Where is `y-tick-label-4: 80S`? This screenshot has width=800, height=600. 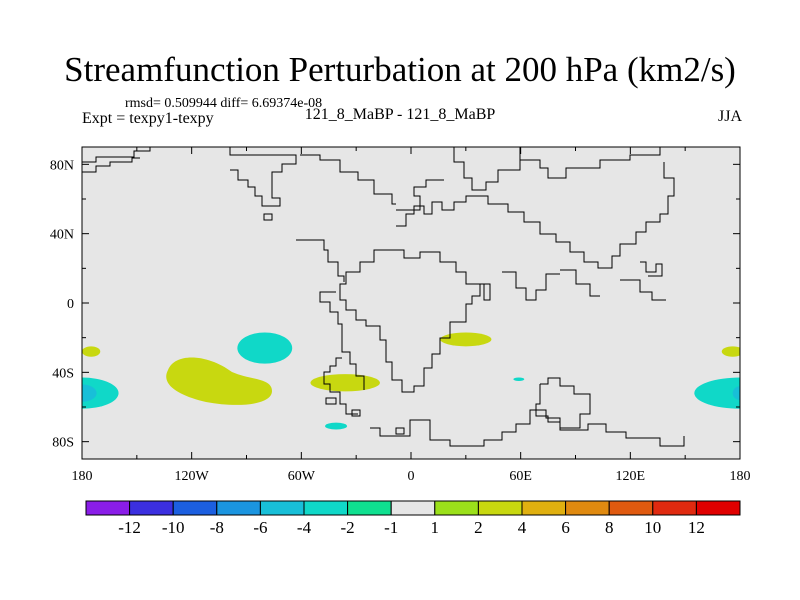 y-tick-label-4: 80S is located at coordinates (63, 443).